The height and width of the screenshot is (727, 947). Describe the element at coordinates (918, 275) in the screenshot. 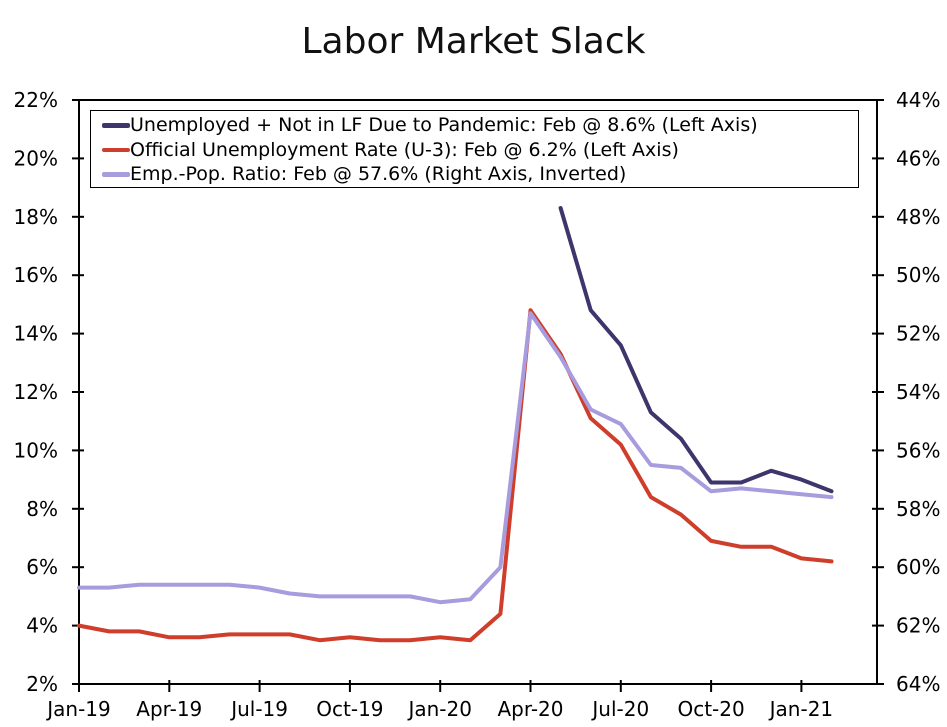

I see `right-axis-tick-label: 50%` at that location.